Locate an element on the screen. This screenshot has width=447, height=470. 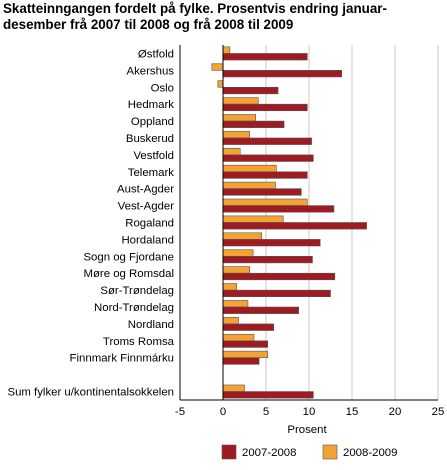
category-label: Buskerud is located at coordinates (150, 139).